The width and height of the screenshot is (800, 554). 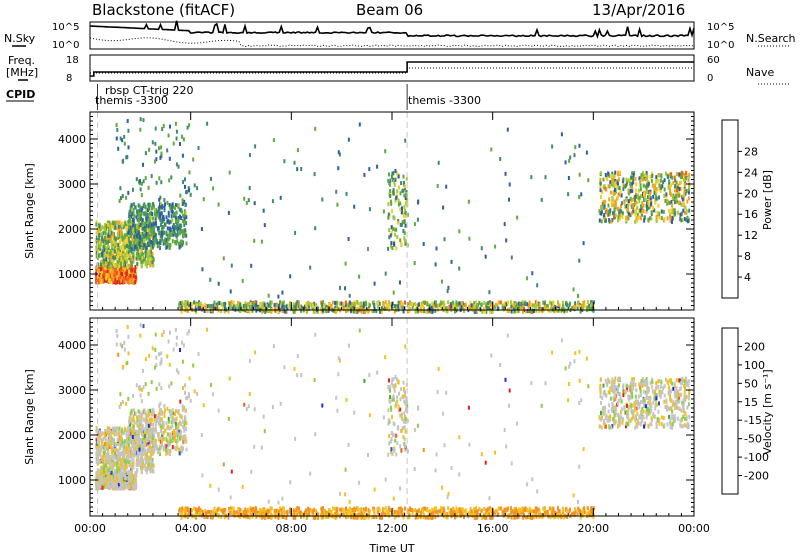 I want to click on freq-strip: Freq. [MHz] 18 8 60 0 Nave, so click(x=398, y=69).